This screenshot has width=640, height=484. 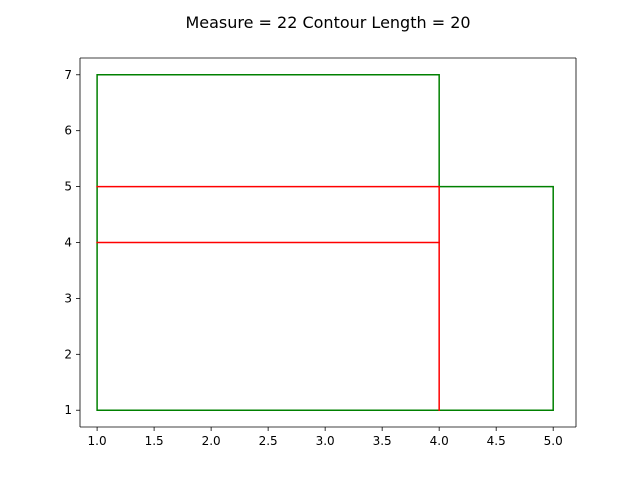 I want to click on x-tick-label: 5.0, so click(x=553, y=441).